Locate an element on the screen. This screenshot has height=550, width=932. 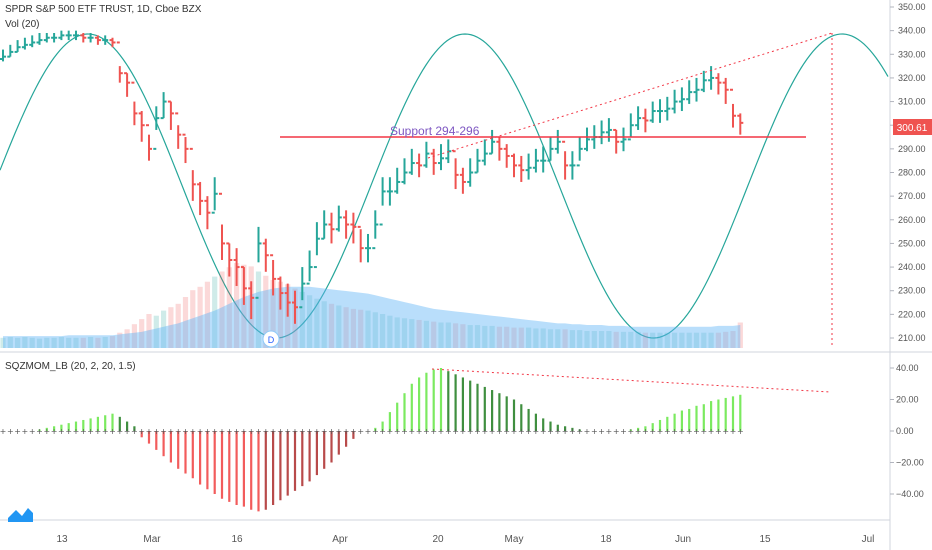
price-trendline is located at coordinates (630, 95).